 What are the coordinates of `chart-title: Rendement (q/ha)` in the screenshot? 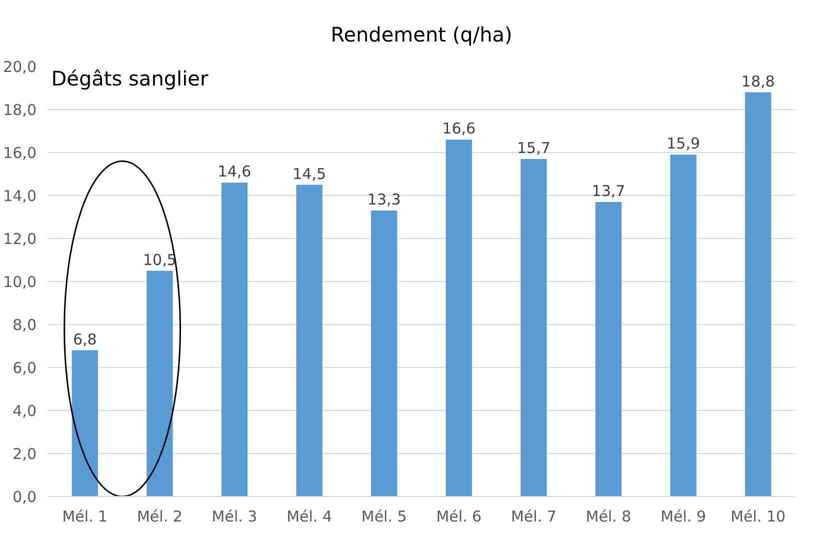 It's located at (421, 34).